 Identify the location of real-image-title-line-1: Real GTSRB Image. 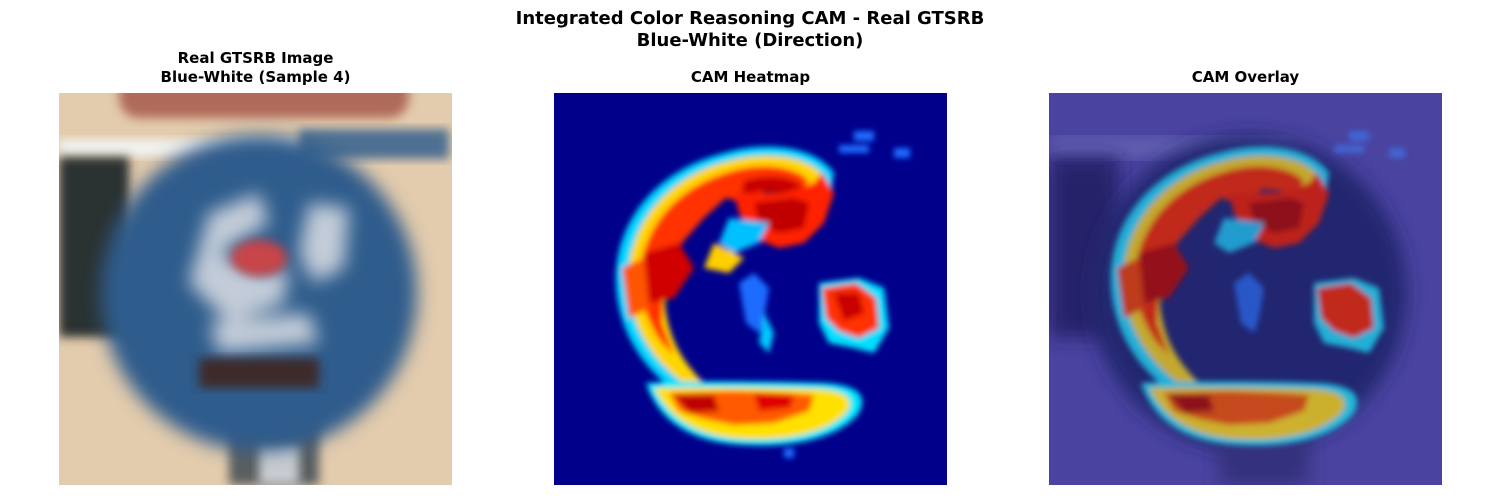
(255, 58).